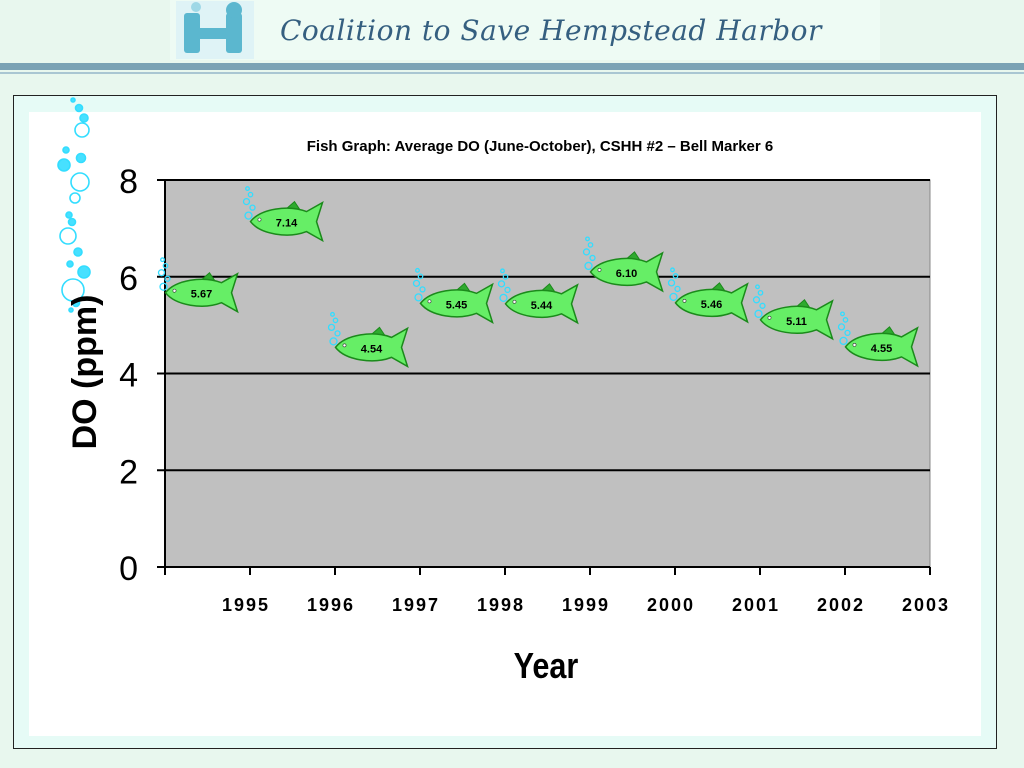 The width and height of the screenshot is (1024, 768). What do you see at coordinates (671, 605) in the screenshot?
I see `x-tick-label: 2000` at bounding box center [671, 605].